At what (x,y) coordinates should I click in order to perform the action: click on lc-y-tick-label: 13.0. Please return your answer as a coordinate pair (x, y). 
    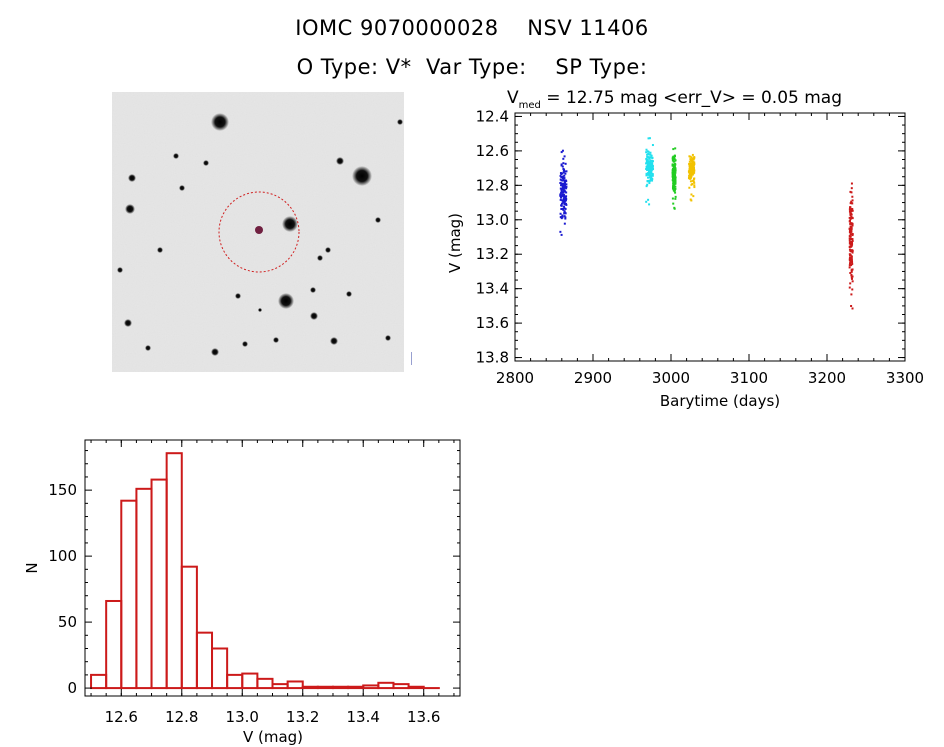
    Looking at the image, I should click on (492, 220).